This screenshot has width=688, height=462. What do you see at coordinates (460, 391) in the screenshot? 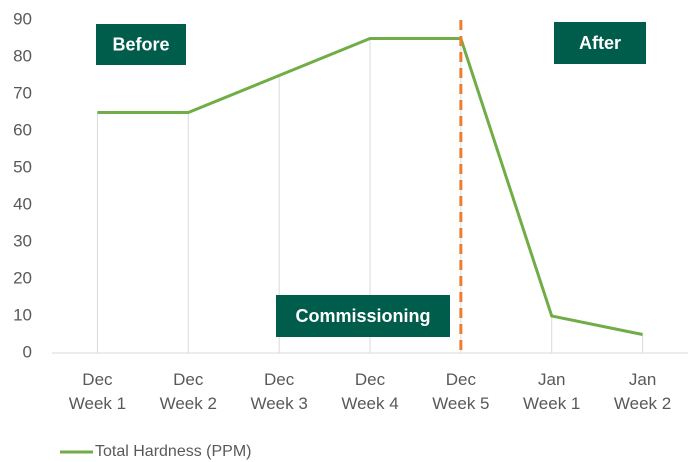
I see `x-tick-label: Dec Week 5` at bounding box center [460, 391].